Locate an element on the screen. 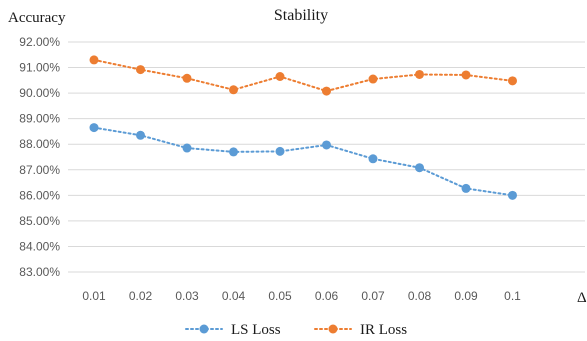  x-tick-label: 0.03 is located at coordinates (187, 296).